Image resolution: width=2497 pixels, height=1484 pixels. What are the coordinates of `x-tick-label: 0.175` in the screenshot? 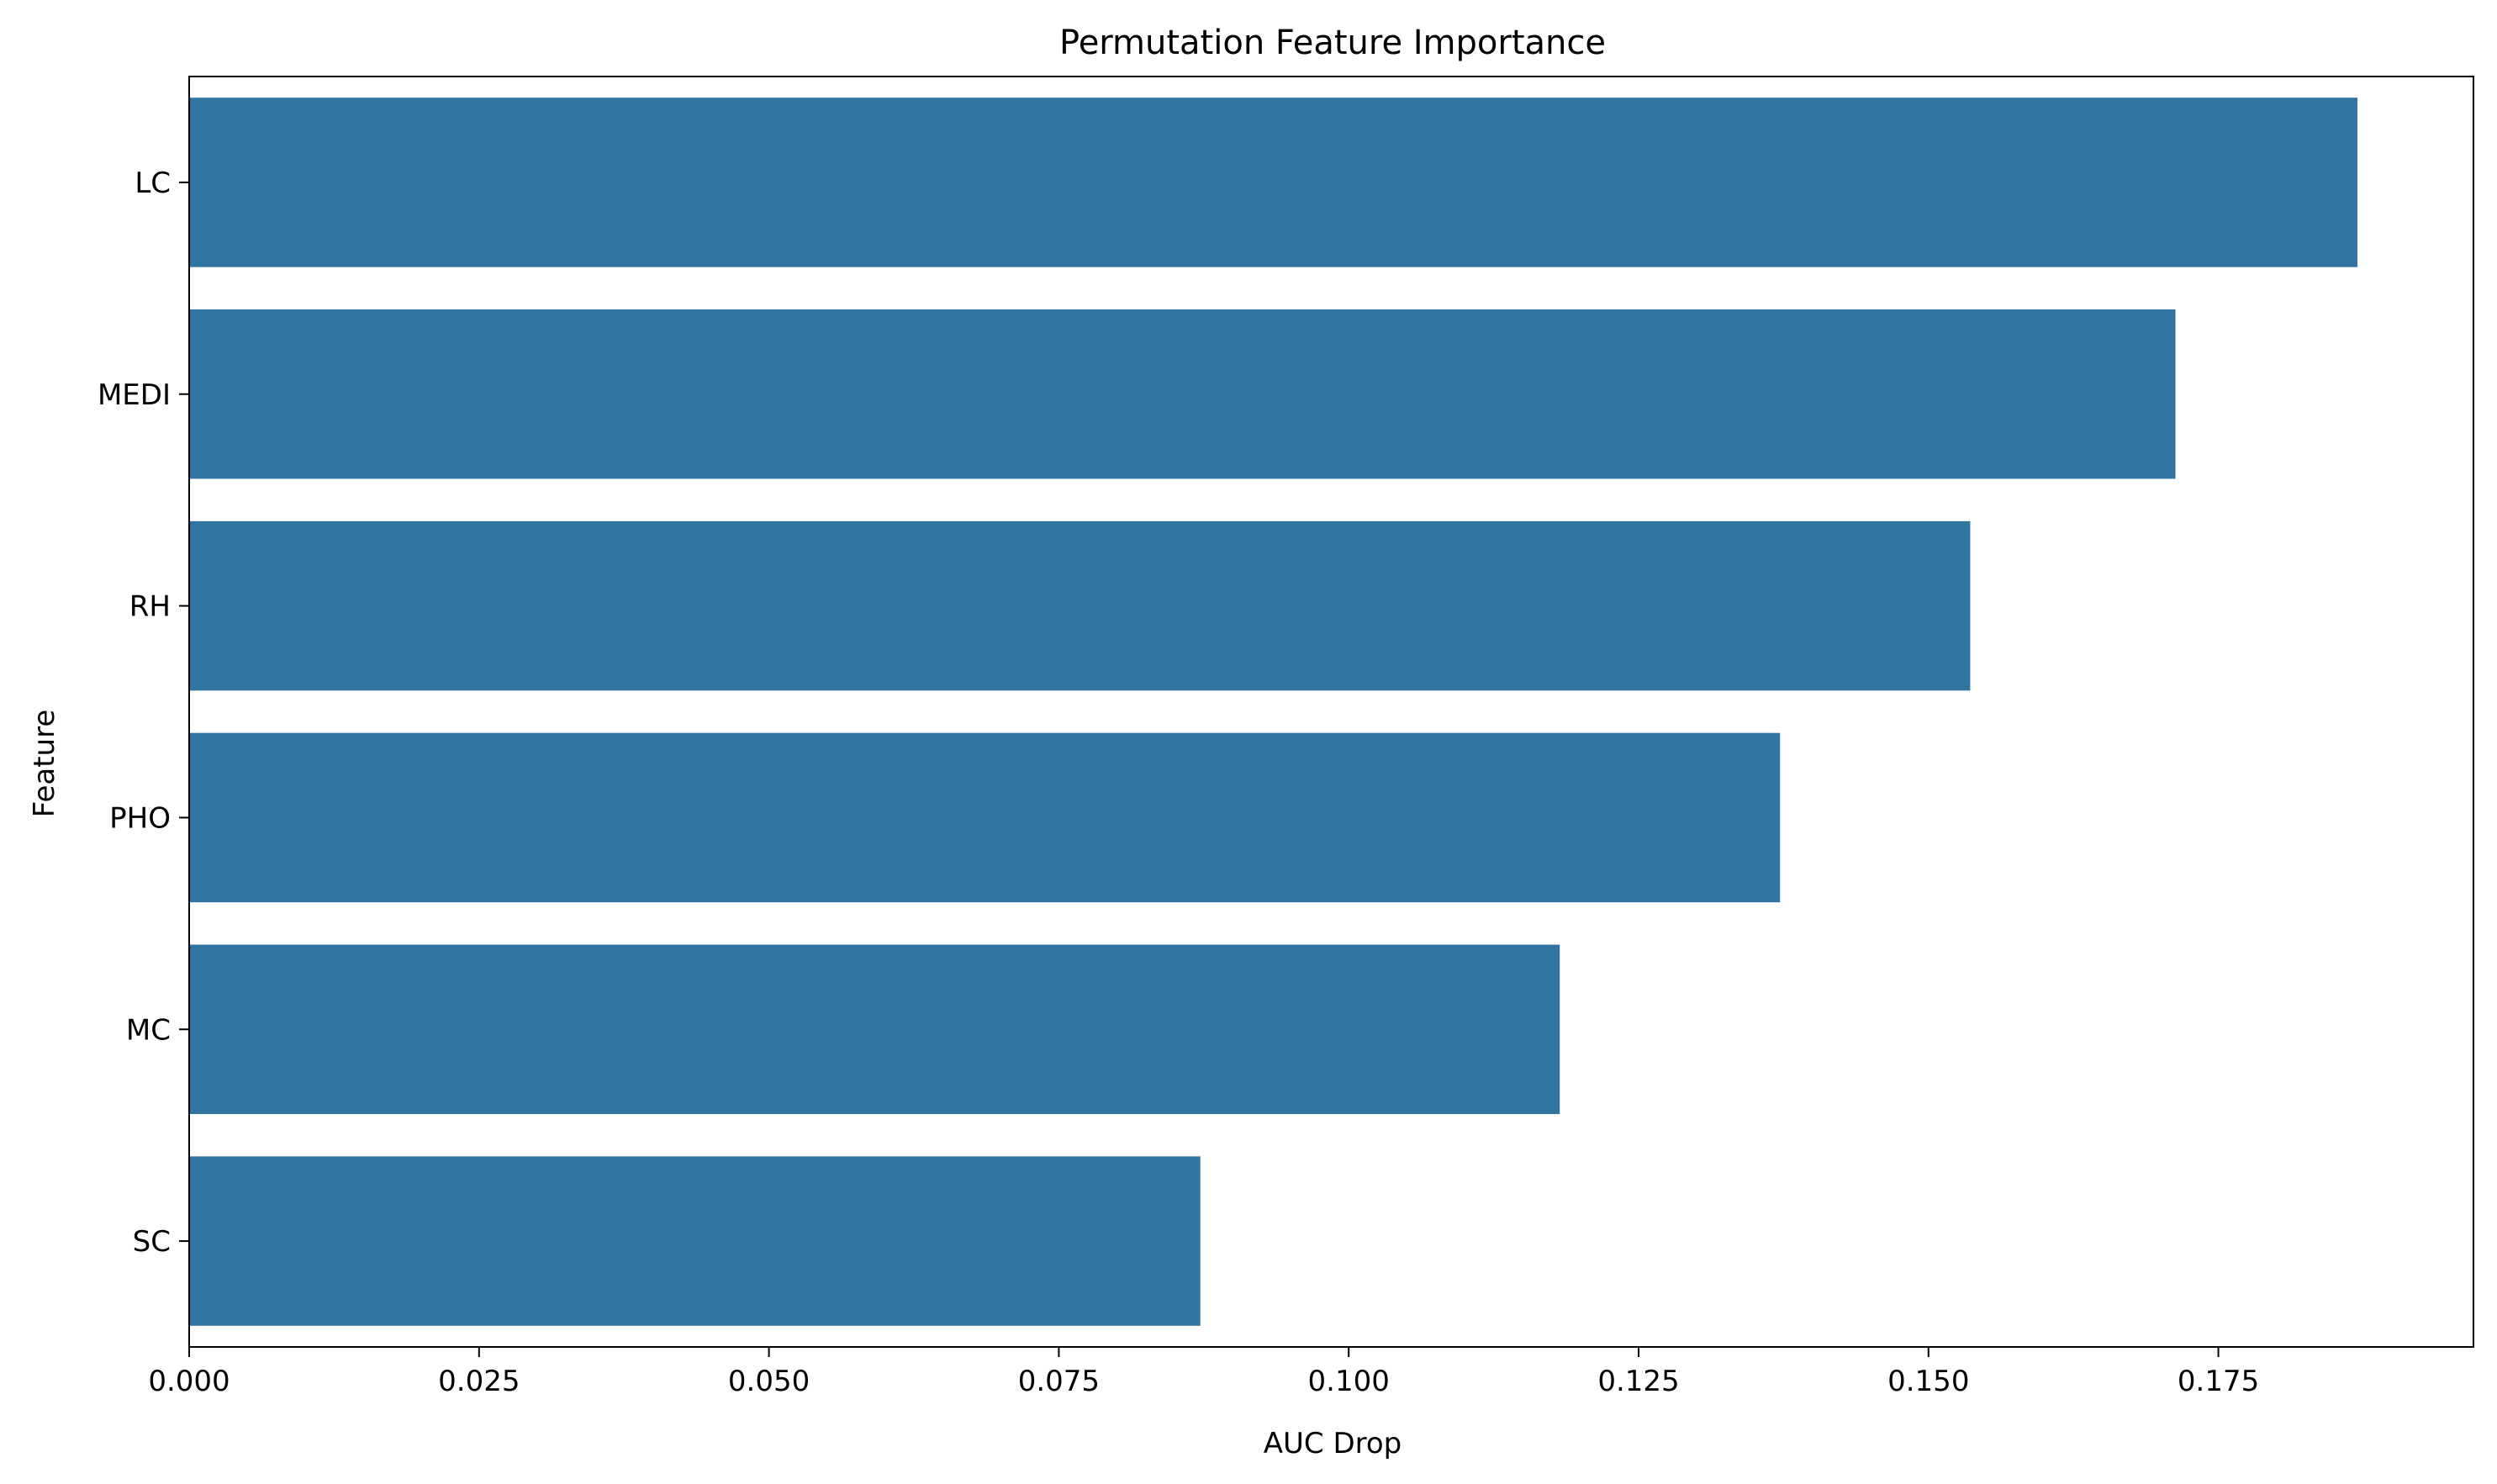 It's located at (2218, 1381).